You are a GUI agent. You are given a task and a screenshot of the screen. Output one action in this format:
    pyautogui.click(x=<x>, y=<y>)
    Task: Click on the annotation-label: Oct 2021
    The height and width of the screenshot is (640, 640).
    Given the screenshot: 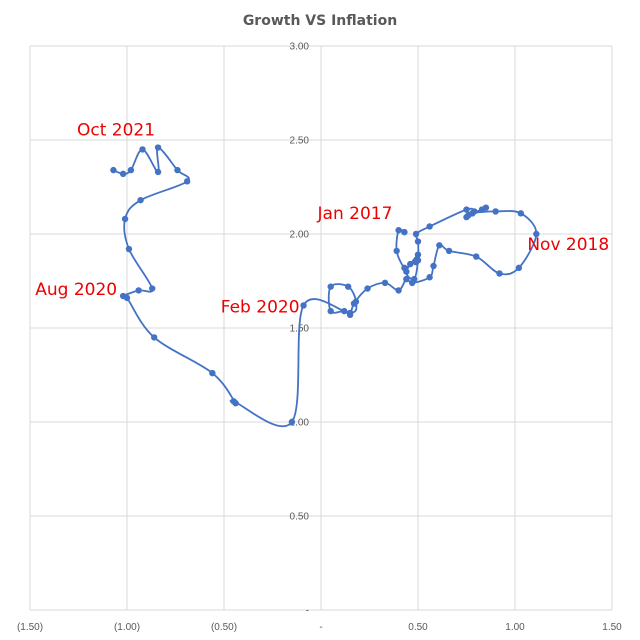 What is the action you would take?
    pyautogui.click(x=116, y=131)
    